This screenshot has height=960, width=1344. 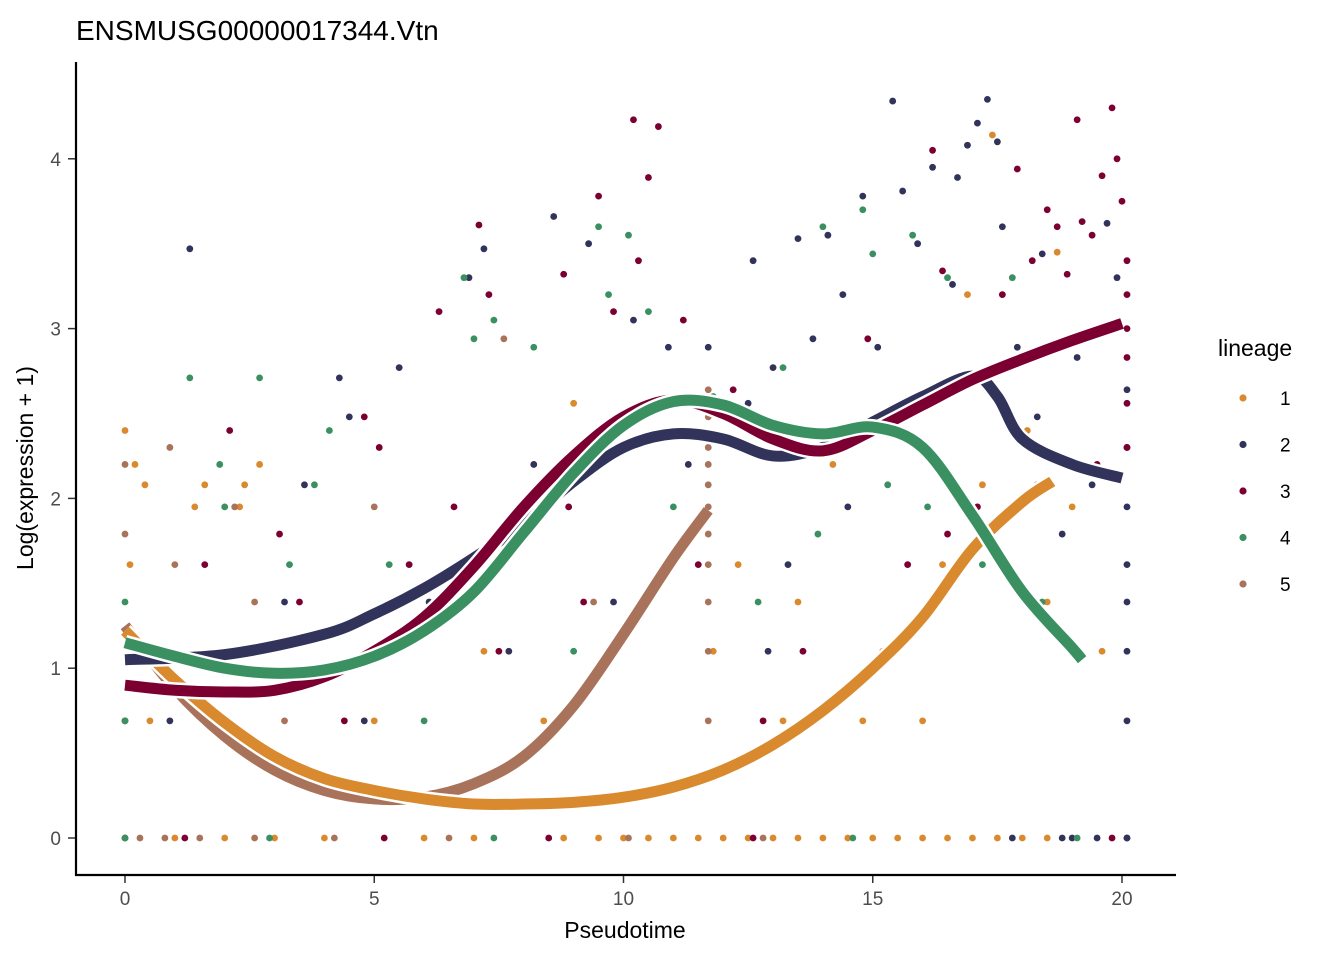 I want to click on legend-label: 4, so click(x=1285, y=539).